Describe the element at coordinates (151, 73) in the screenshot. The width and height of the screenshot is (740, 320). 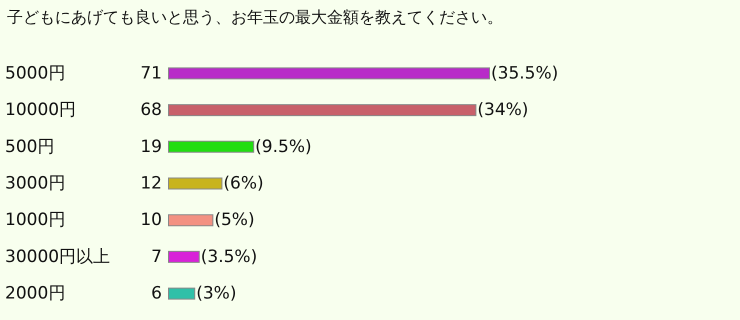
I see `data-label: 71` at that location.